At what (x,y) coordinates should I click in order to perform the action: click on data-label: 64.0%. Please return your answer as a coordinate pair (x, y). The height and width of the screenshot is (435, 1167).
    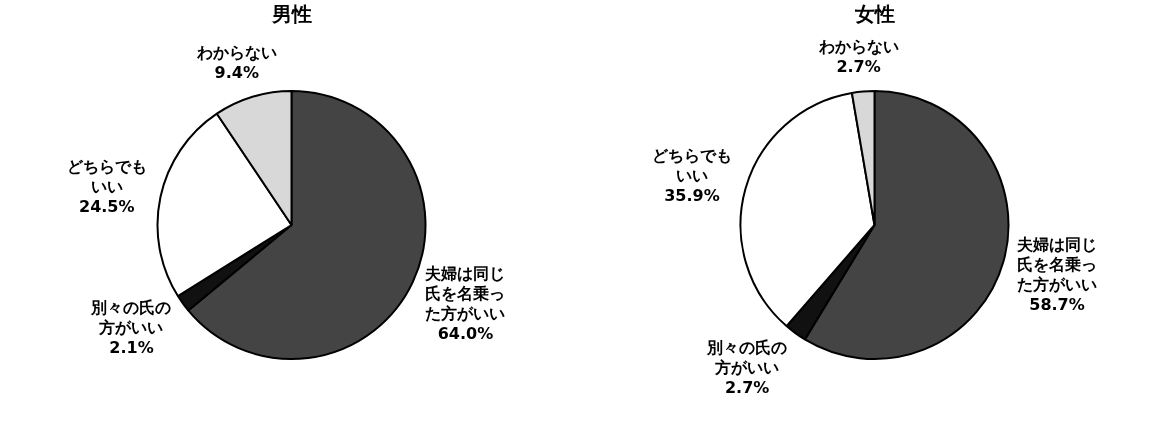
    Looking at the image, I should click on (465, 334).